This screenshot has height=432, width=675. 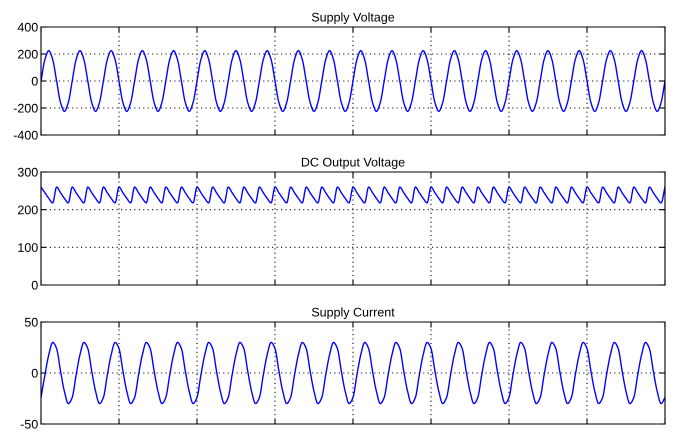 I want to click on y-tick-label: -200, so click(x=26, y=108).